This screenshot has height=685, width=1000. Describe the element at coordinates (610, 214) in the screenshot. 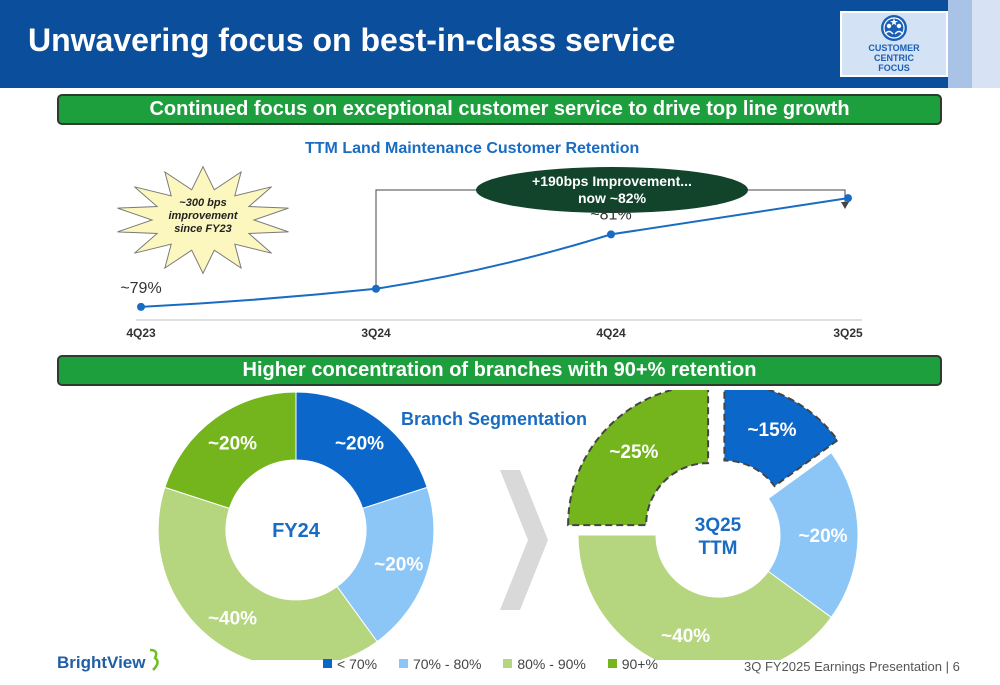

I see `data-label-4q24: ~81%` at that location.